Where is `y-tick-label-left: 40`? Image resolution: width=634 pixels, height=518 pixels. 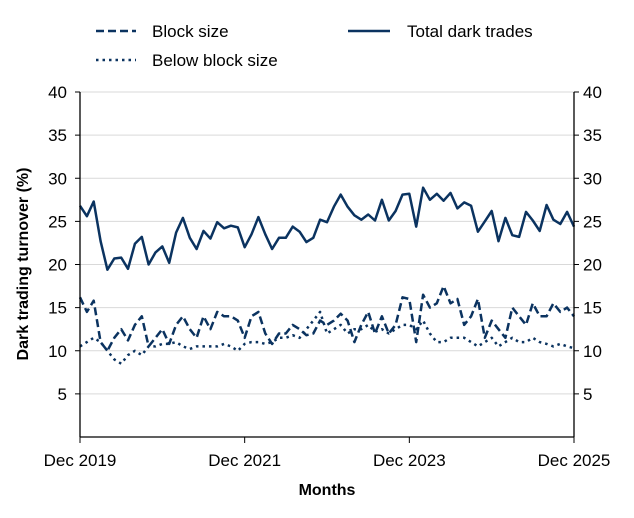 y-tick-label-left: 40 is located at coordinates (57, 92).